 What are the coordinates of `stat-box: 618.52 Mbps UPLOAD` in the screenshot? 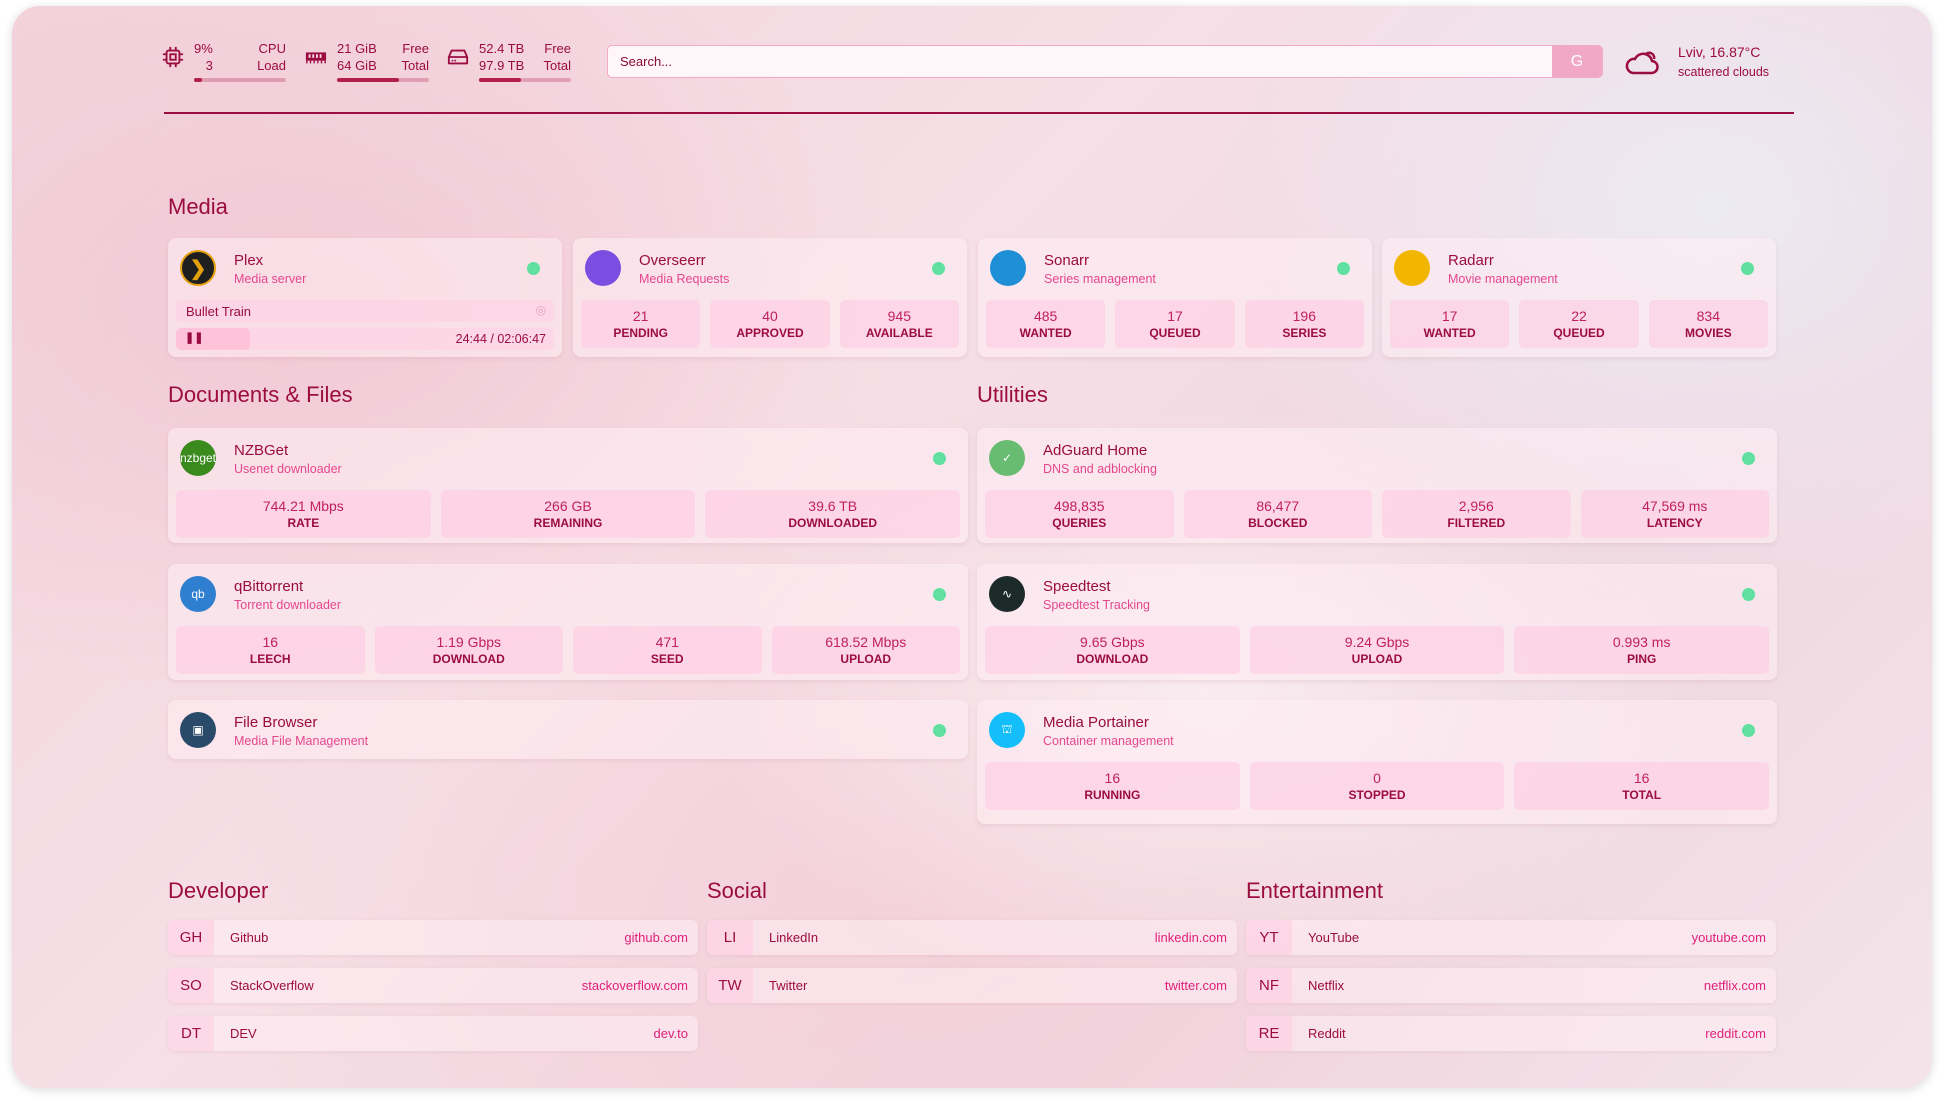 It's located at (865, 650).